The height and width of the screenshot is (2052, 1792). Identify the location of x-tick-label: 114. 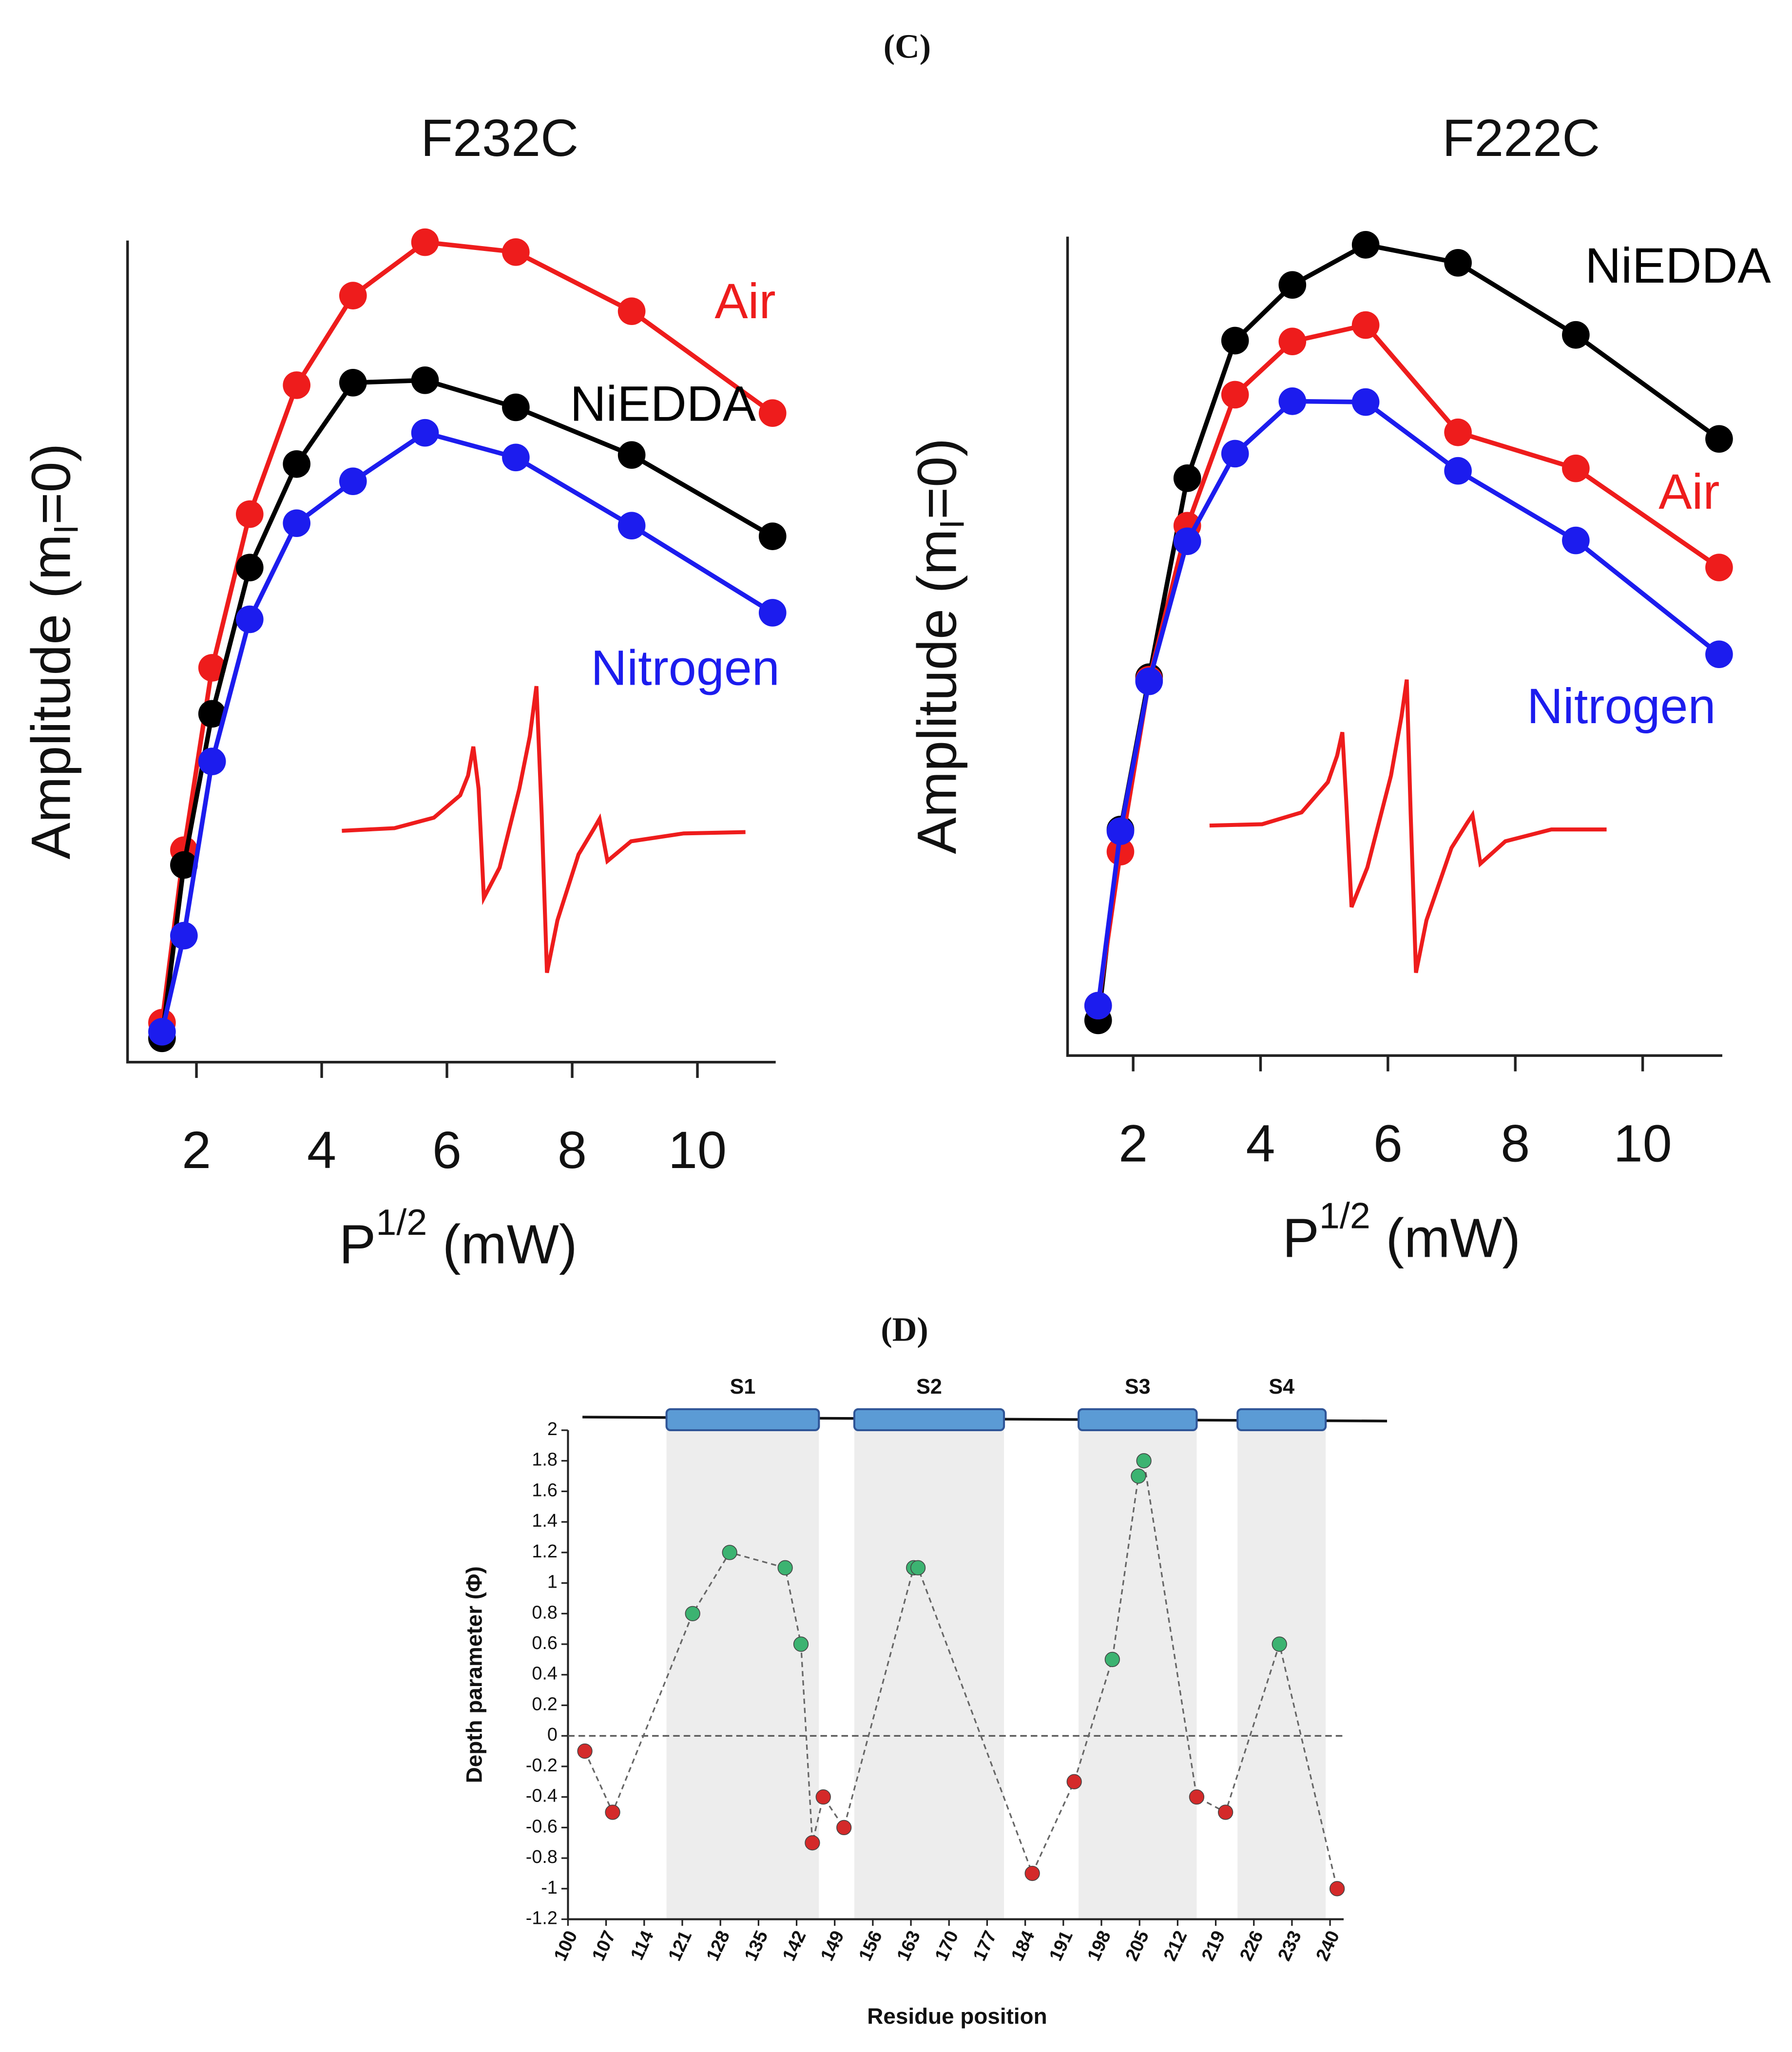
(643, 1946).